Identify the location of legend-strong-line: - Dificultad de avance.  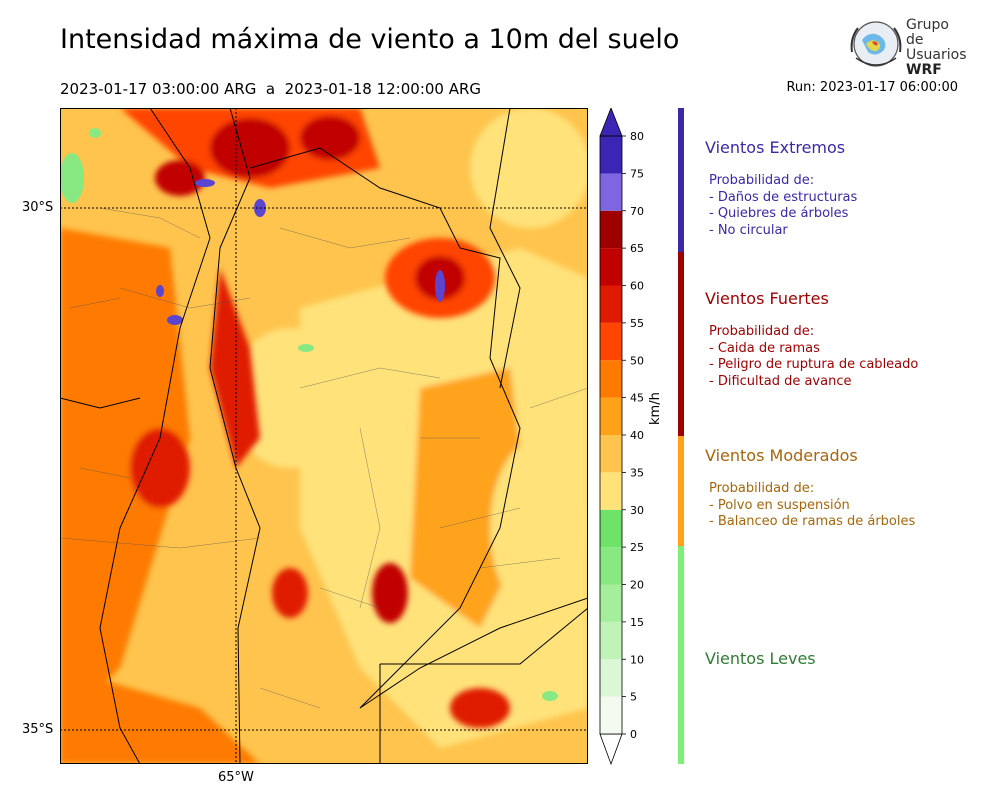
(780, 381).